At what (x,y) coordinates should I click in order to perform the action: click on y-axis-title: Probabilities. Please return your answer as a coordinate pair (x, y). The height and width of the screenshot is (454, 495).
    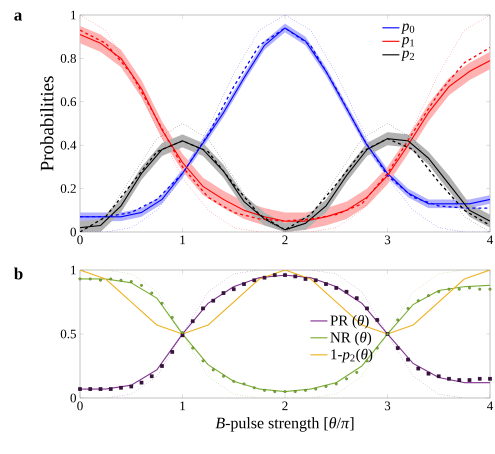
    Looking at the image, I should click on (47, 123).